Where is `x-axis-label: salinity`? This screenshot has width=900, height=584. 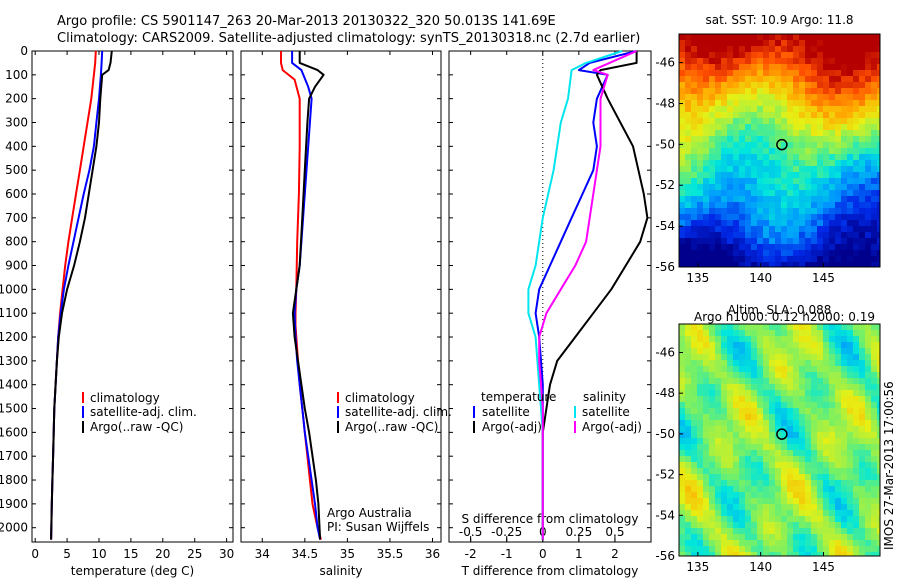 x-axis-label: salinity is located at coordinates (340, 571).